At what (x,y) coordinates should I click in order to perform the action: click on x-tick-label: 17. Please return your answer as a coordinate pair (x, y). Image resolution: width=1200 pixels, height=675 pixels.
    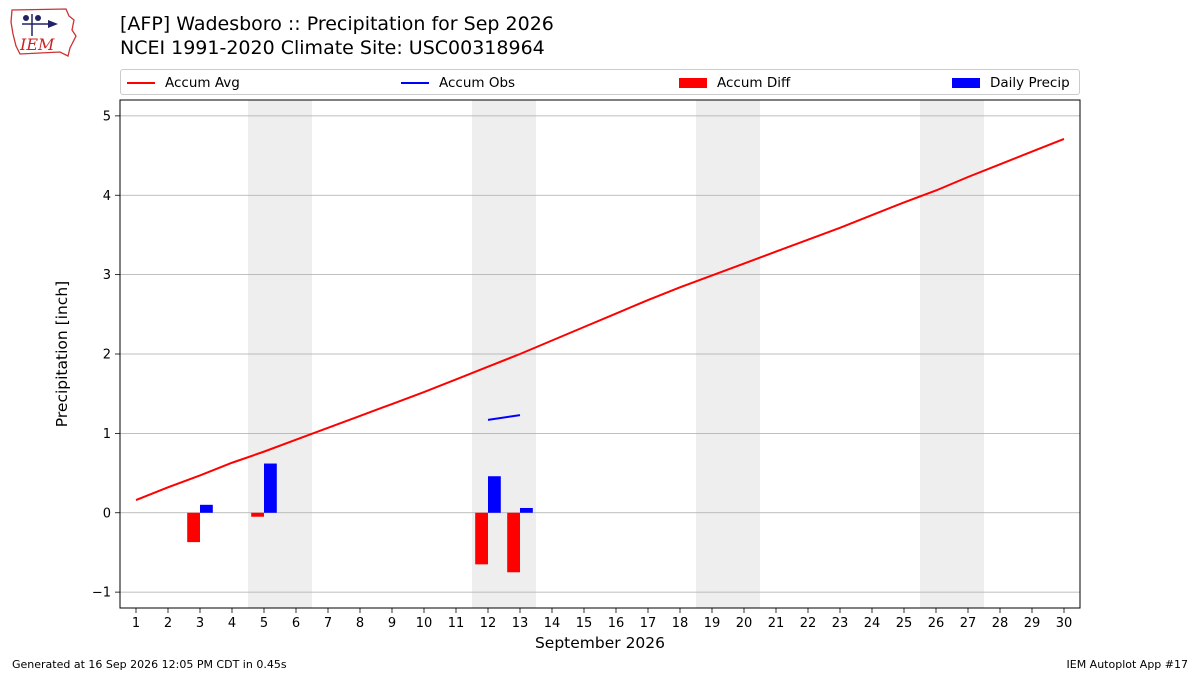
    Looking at the image, I should click on (648, 623).